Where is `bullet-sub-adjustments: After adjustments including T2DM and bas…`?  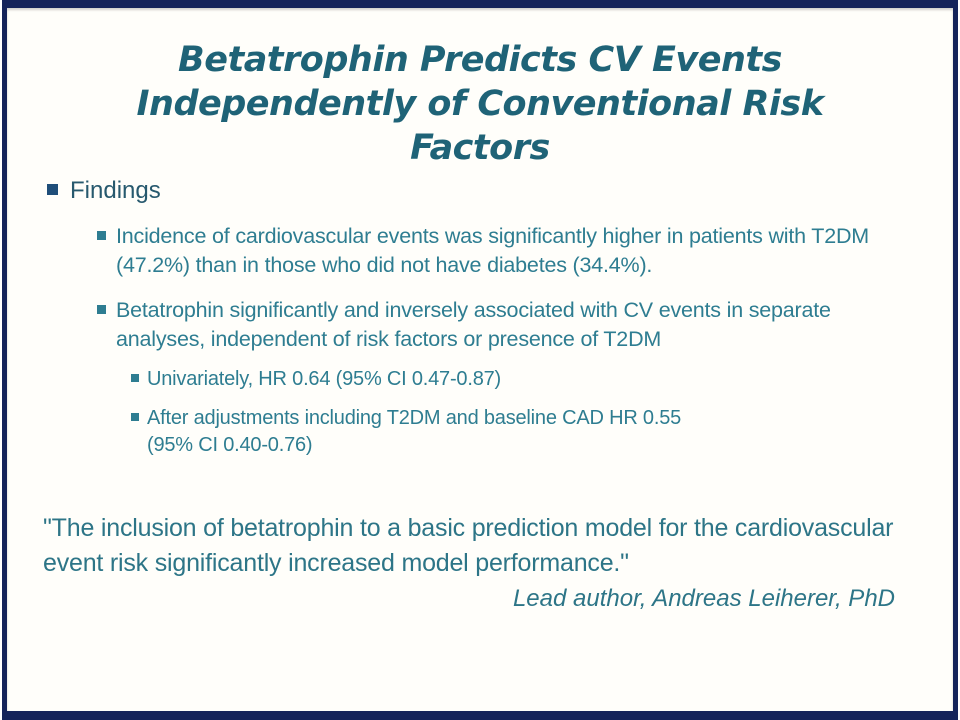
bullet-sub-adjustments: After adjustments including T2DM and bas… is located at coordinates (542, 432).